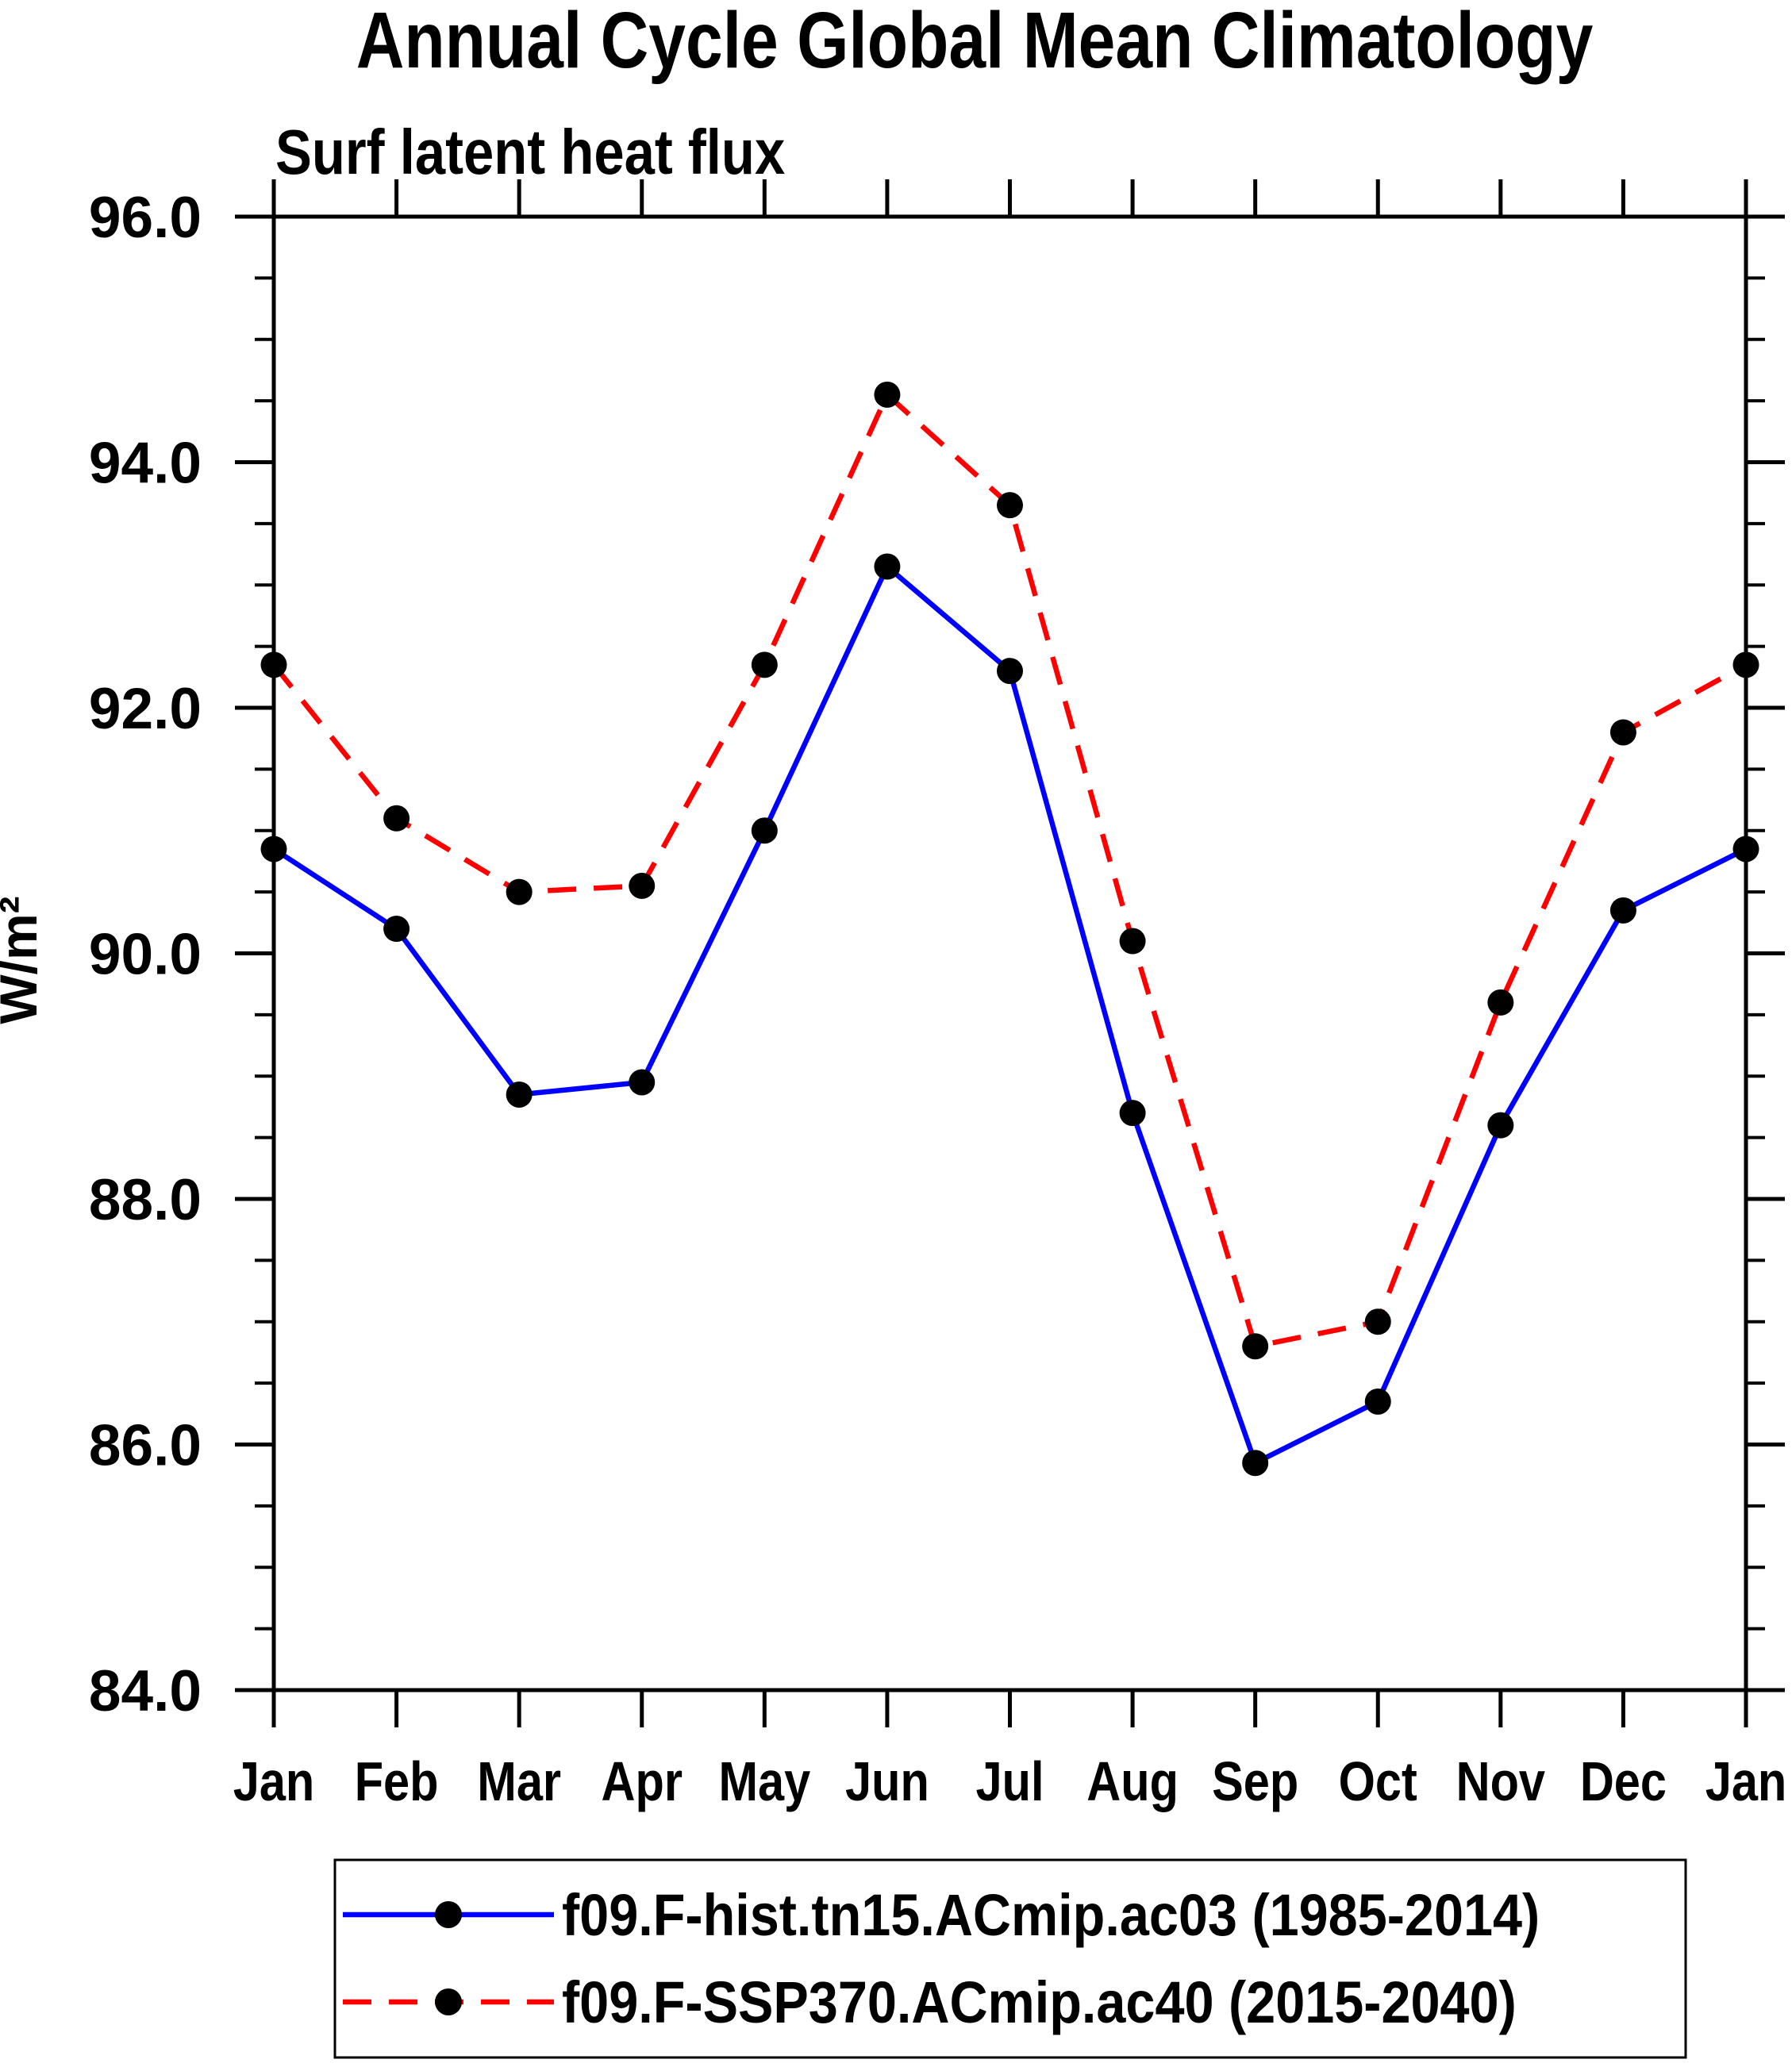 Image resolution: width=1792 pixels, height=2067 pixels. Describe the element at coordinates (1132, 1781) in the screenshot. I see `x-tick-label: Aug` at that location.